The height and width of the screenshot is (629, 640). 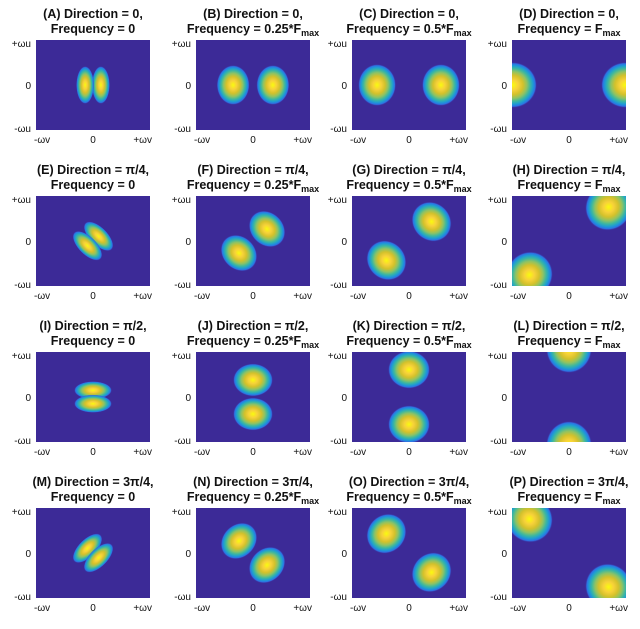 What do you see at coordinates (253, 482) in the screenshot?
I see `panel-title-line1: (N) Direction = 3π/4,` at bounding box center [253, 482].